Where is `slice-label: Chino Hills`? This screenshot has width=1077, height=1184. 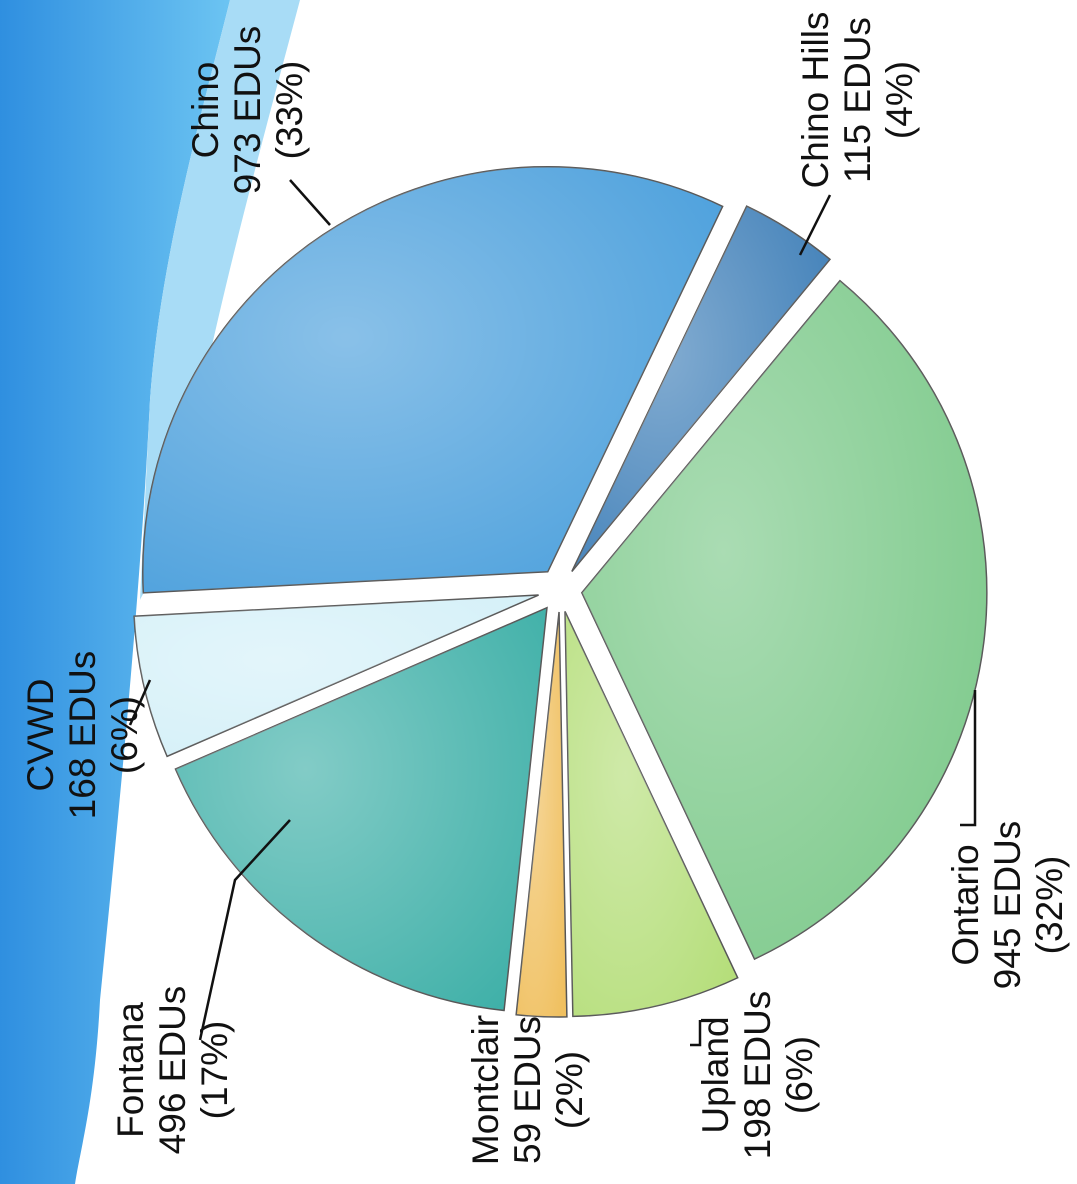 slice-label: Chino Hills is located at coordinates (815, 100).